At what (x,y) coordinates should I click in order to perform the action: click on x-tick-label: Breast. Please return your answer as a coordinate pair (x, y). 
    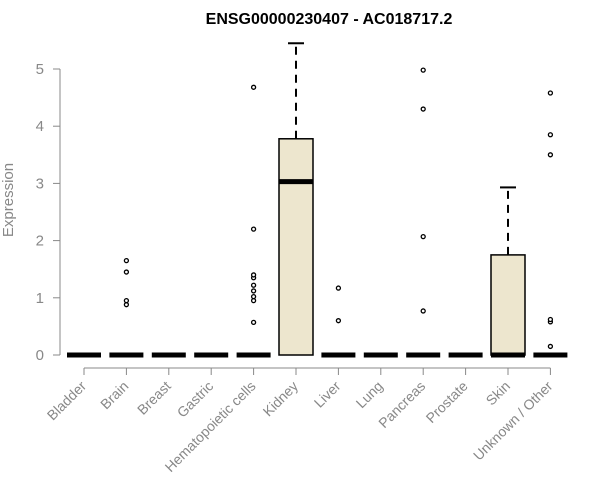
    Looking at the image, I should click on (154, 398).